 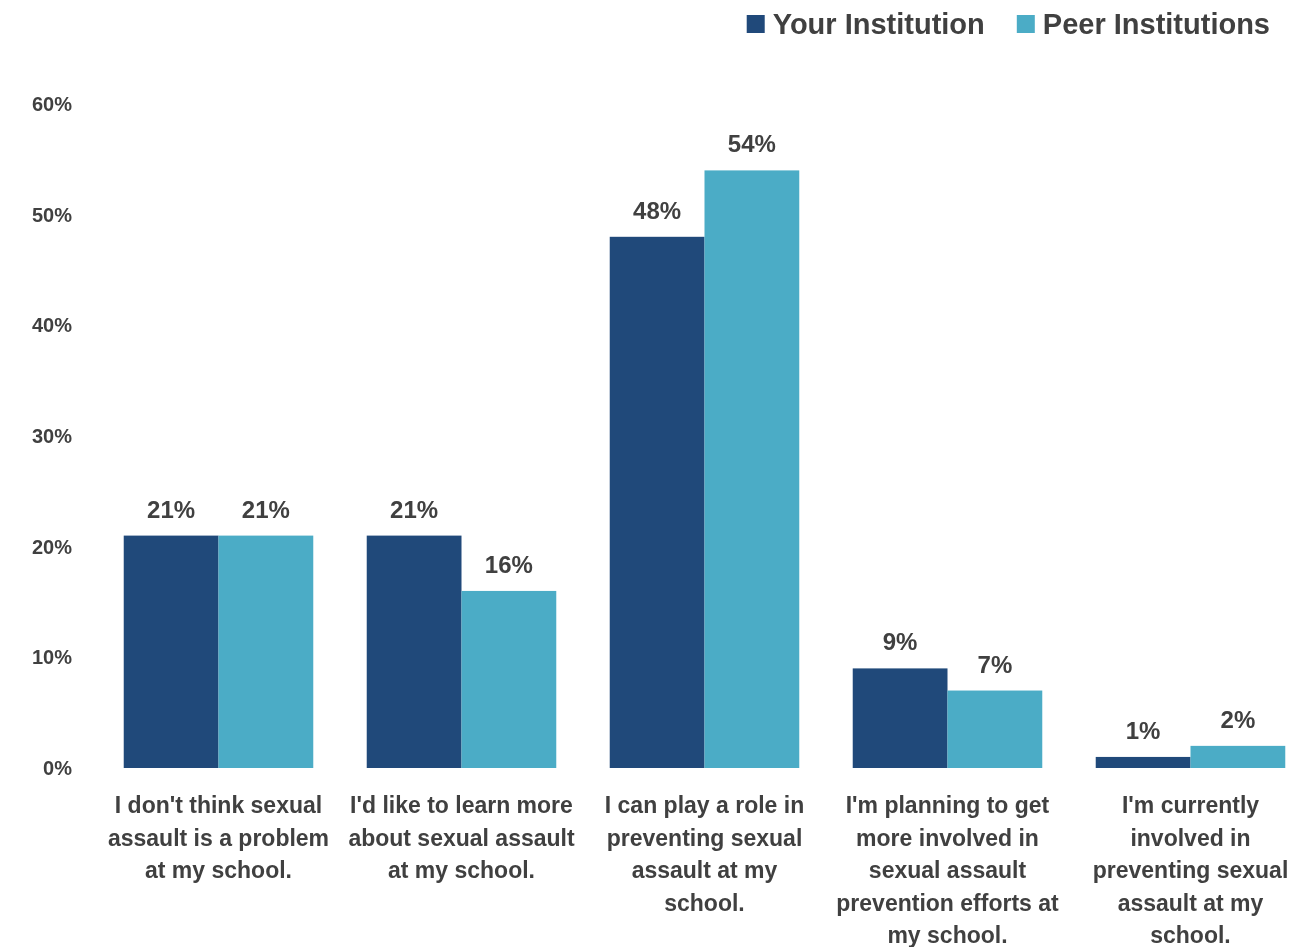 I want to click on x-tick-label: I'd like to learn more about sexual assault at my school., so click(x=461, y=837).